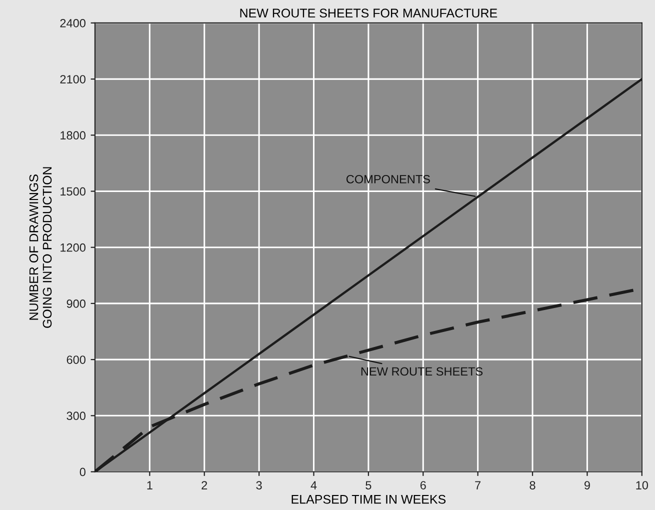  What do you see at coordinates (587, 485) in the screenshot?
I see `x-tick-label: 9` at bounding box center [587, 485].